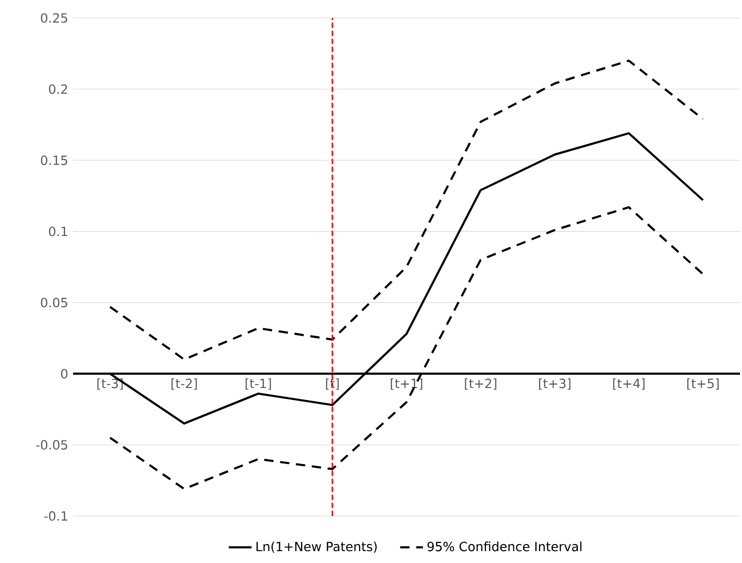  What do you see at coordinates (628, 384) in the screenshot?
I see `x-tick-label: [t+4]` at bounding box center [628, 384].